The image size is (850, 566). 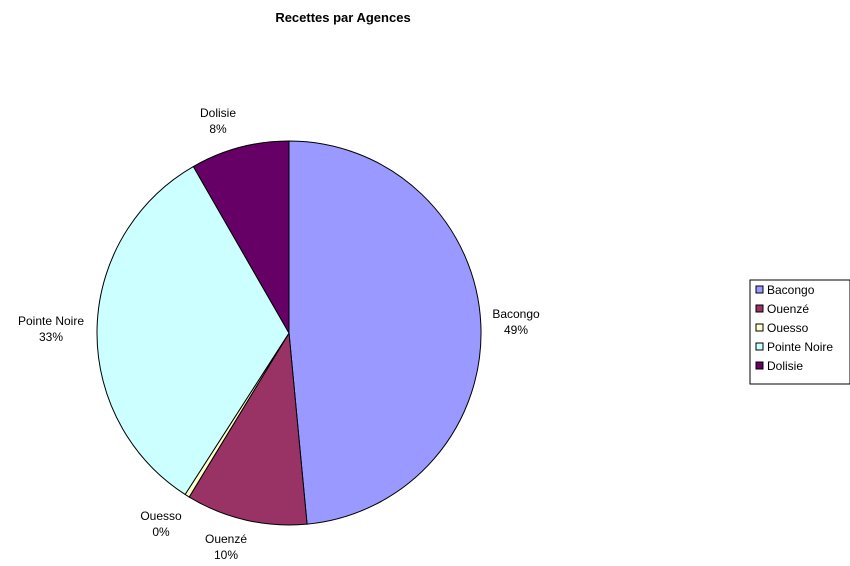 I want to click on legend-swatch-bacongo, so click(x=759, y=289).